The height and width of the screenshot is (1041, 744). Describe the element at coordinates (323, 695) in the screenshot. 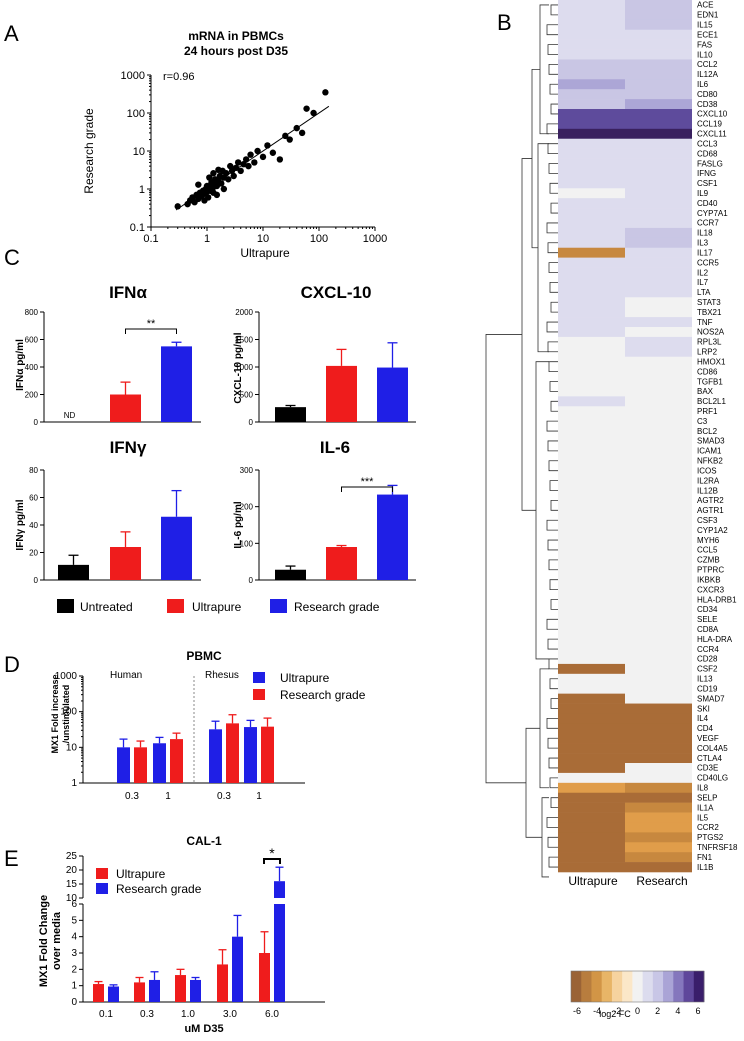

I see `panel-d-legend-research: Research grade` at that location.